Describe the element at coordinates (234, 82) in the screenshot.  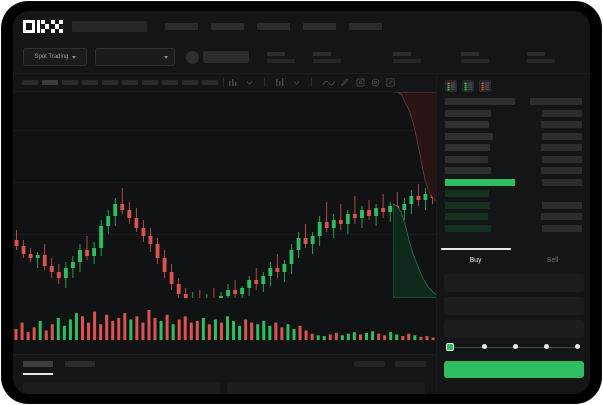
I see `indicators-icon` at that location.